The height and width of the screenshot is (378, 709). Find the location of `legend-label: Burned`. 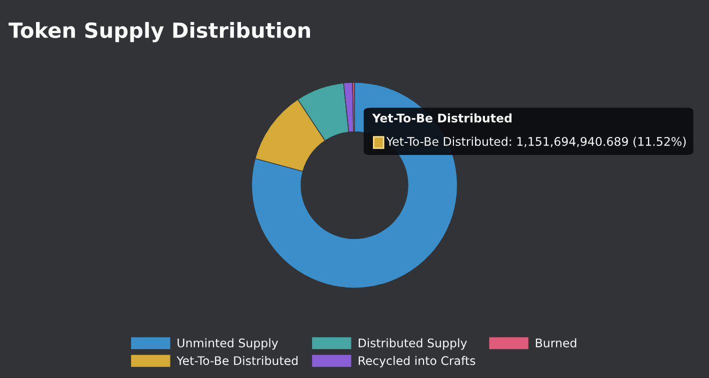

legend-label: Burned is located at coordinates (556, 343).